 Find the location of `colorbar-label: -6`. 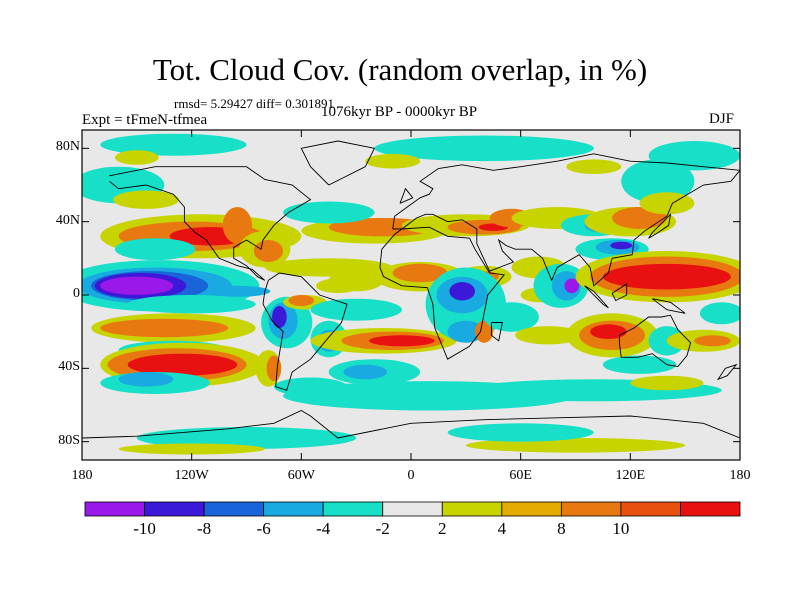

colorbar-label: -6 is located at coordinates (263, 528).